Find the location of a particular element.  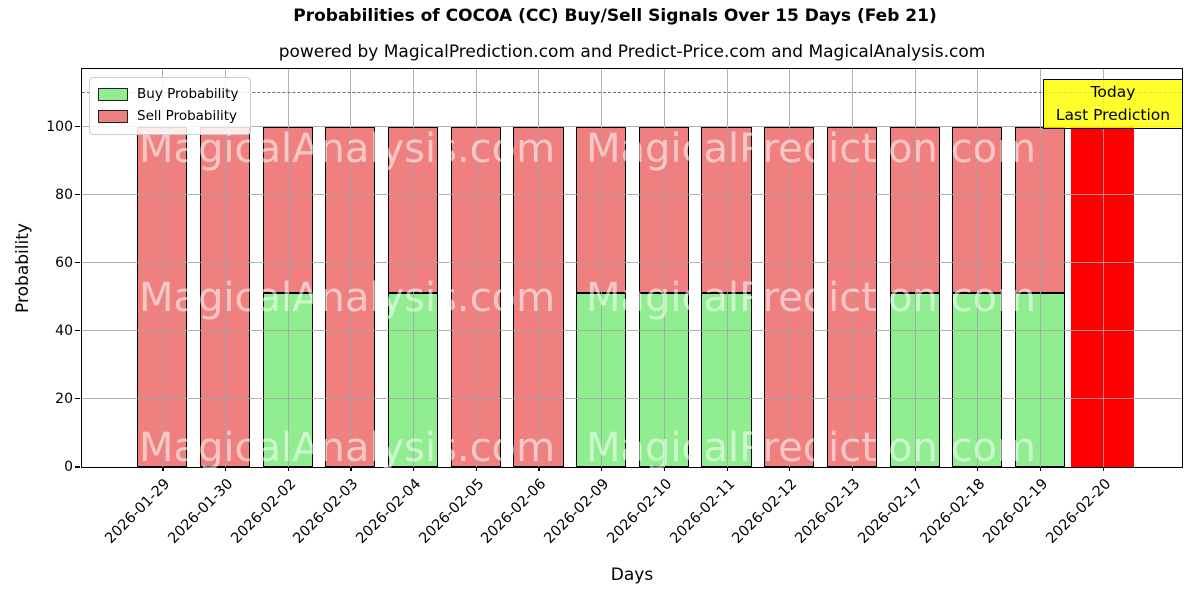

slot-2026-02-17: 2026-02-17 is located at coordinates (900, 308).